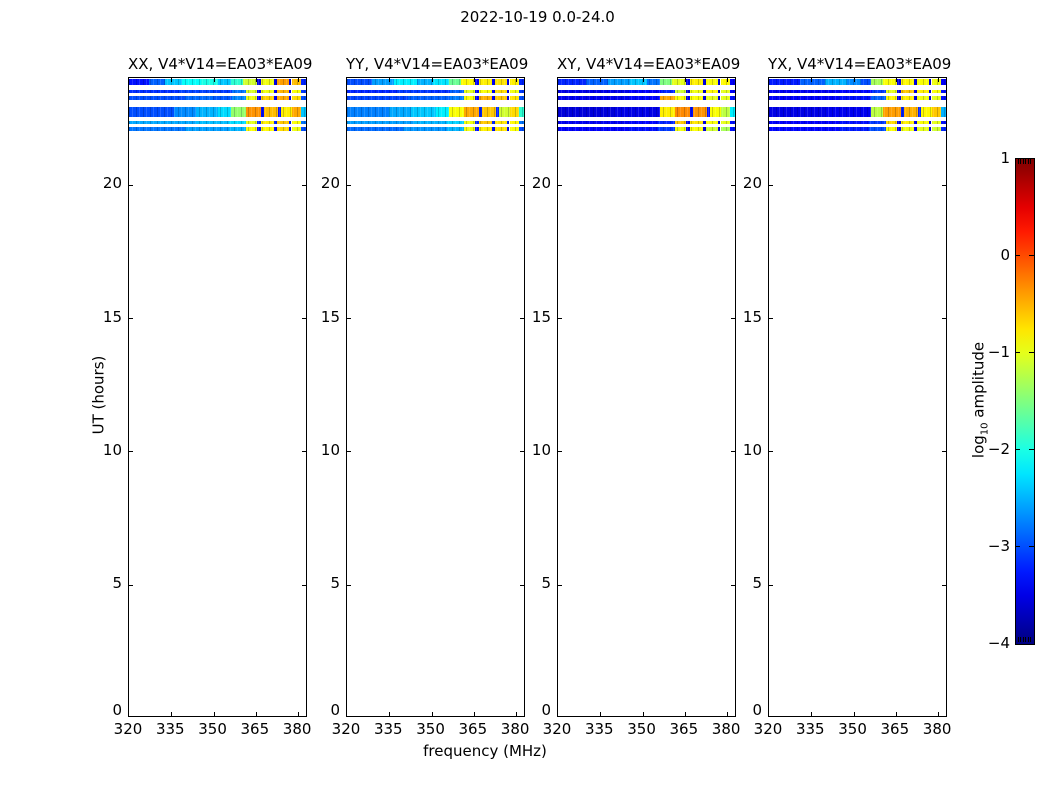 The image size is (1050, 800). Describe the element at coordinates (980, 400) in the screenshot. I see `colorbar-label: log10 amplitude` at that location.